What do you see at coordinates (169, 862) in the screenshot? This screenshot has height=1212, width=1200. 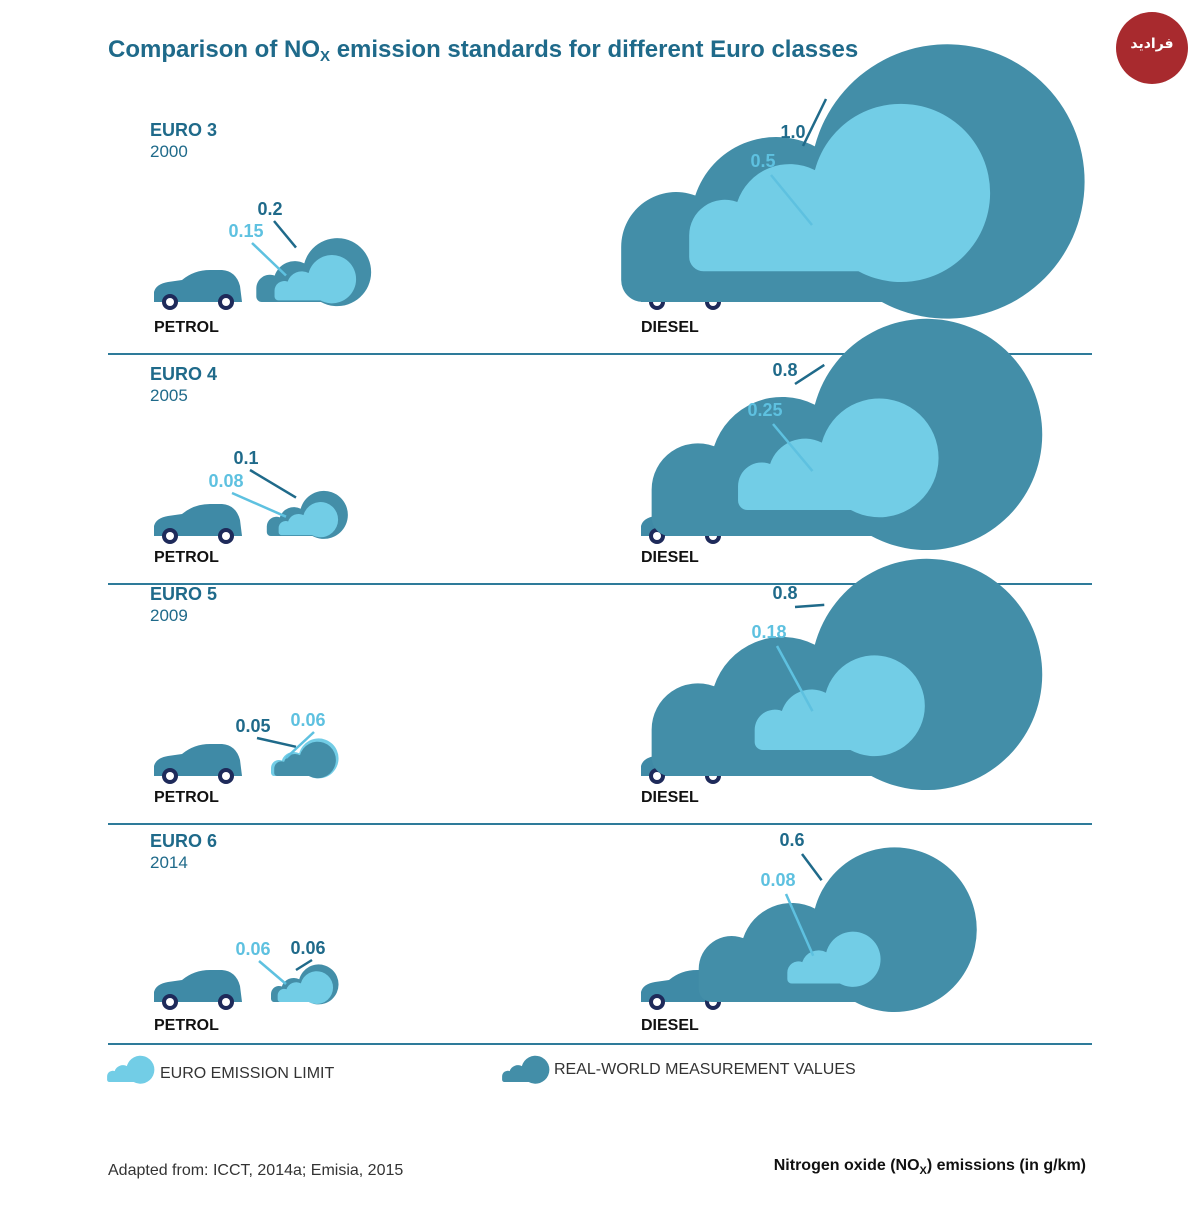 I see `class-year: 2014` at bounding box center [169, 862].